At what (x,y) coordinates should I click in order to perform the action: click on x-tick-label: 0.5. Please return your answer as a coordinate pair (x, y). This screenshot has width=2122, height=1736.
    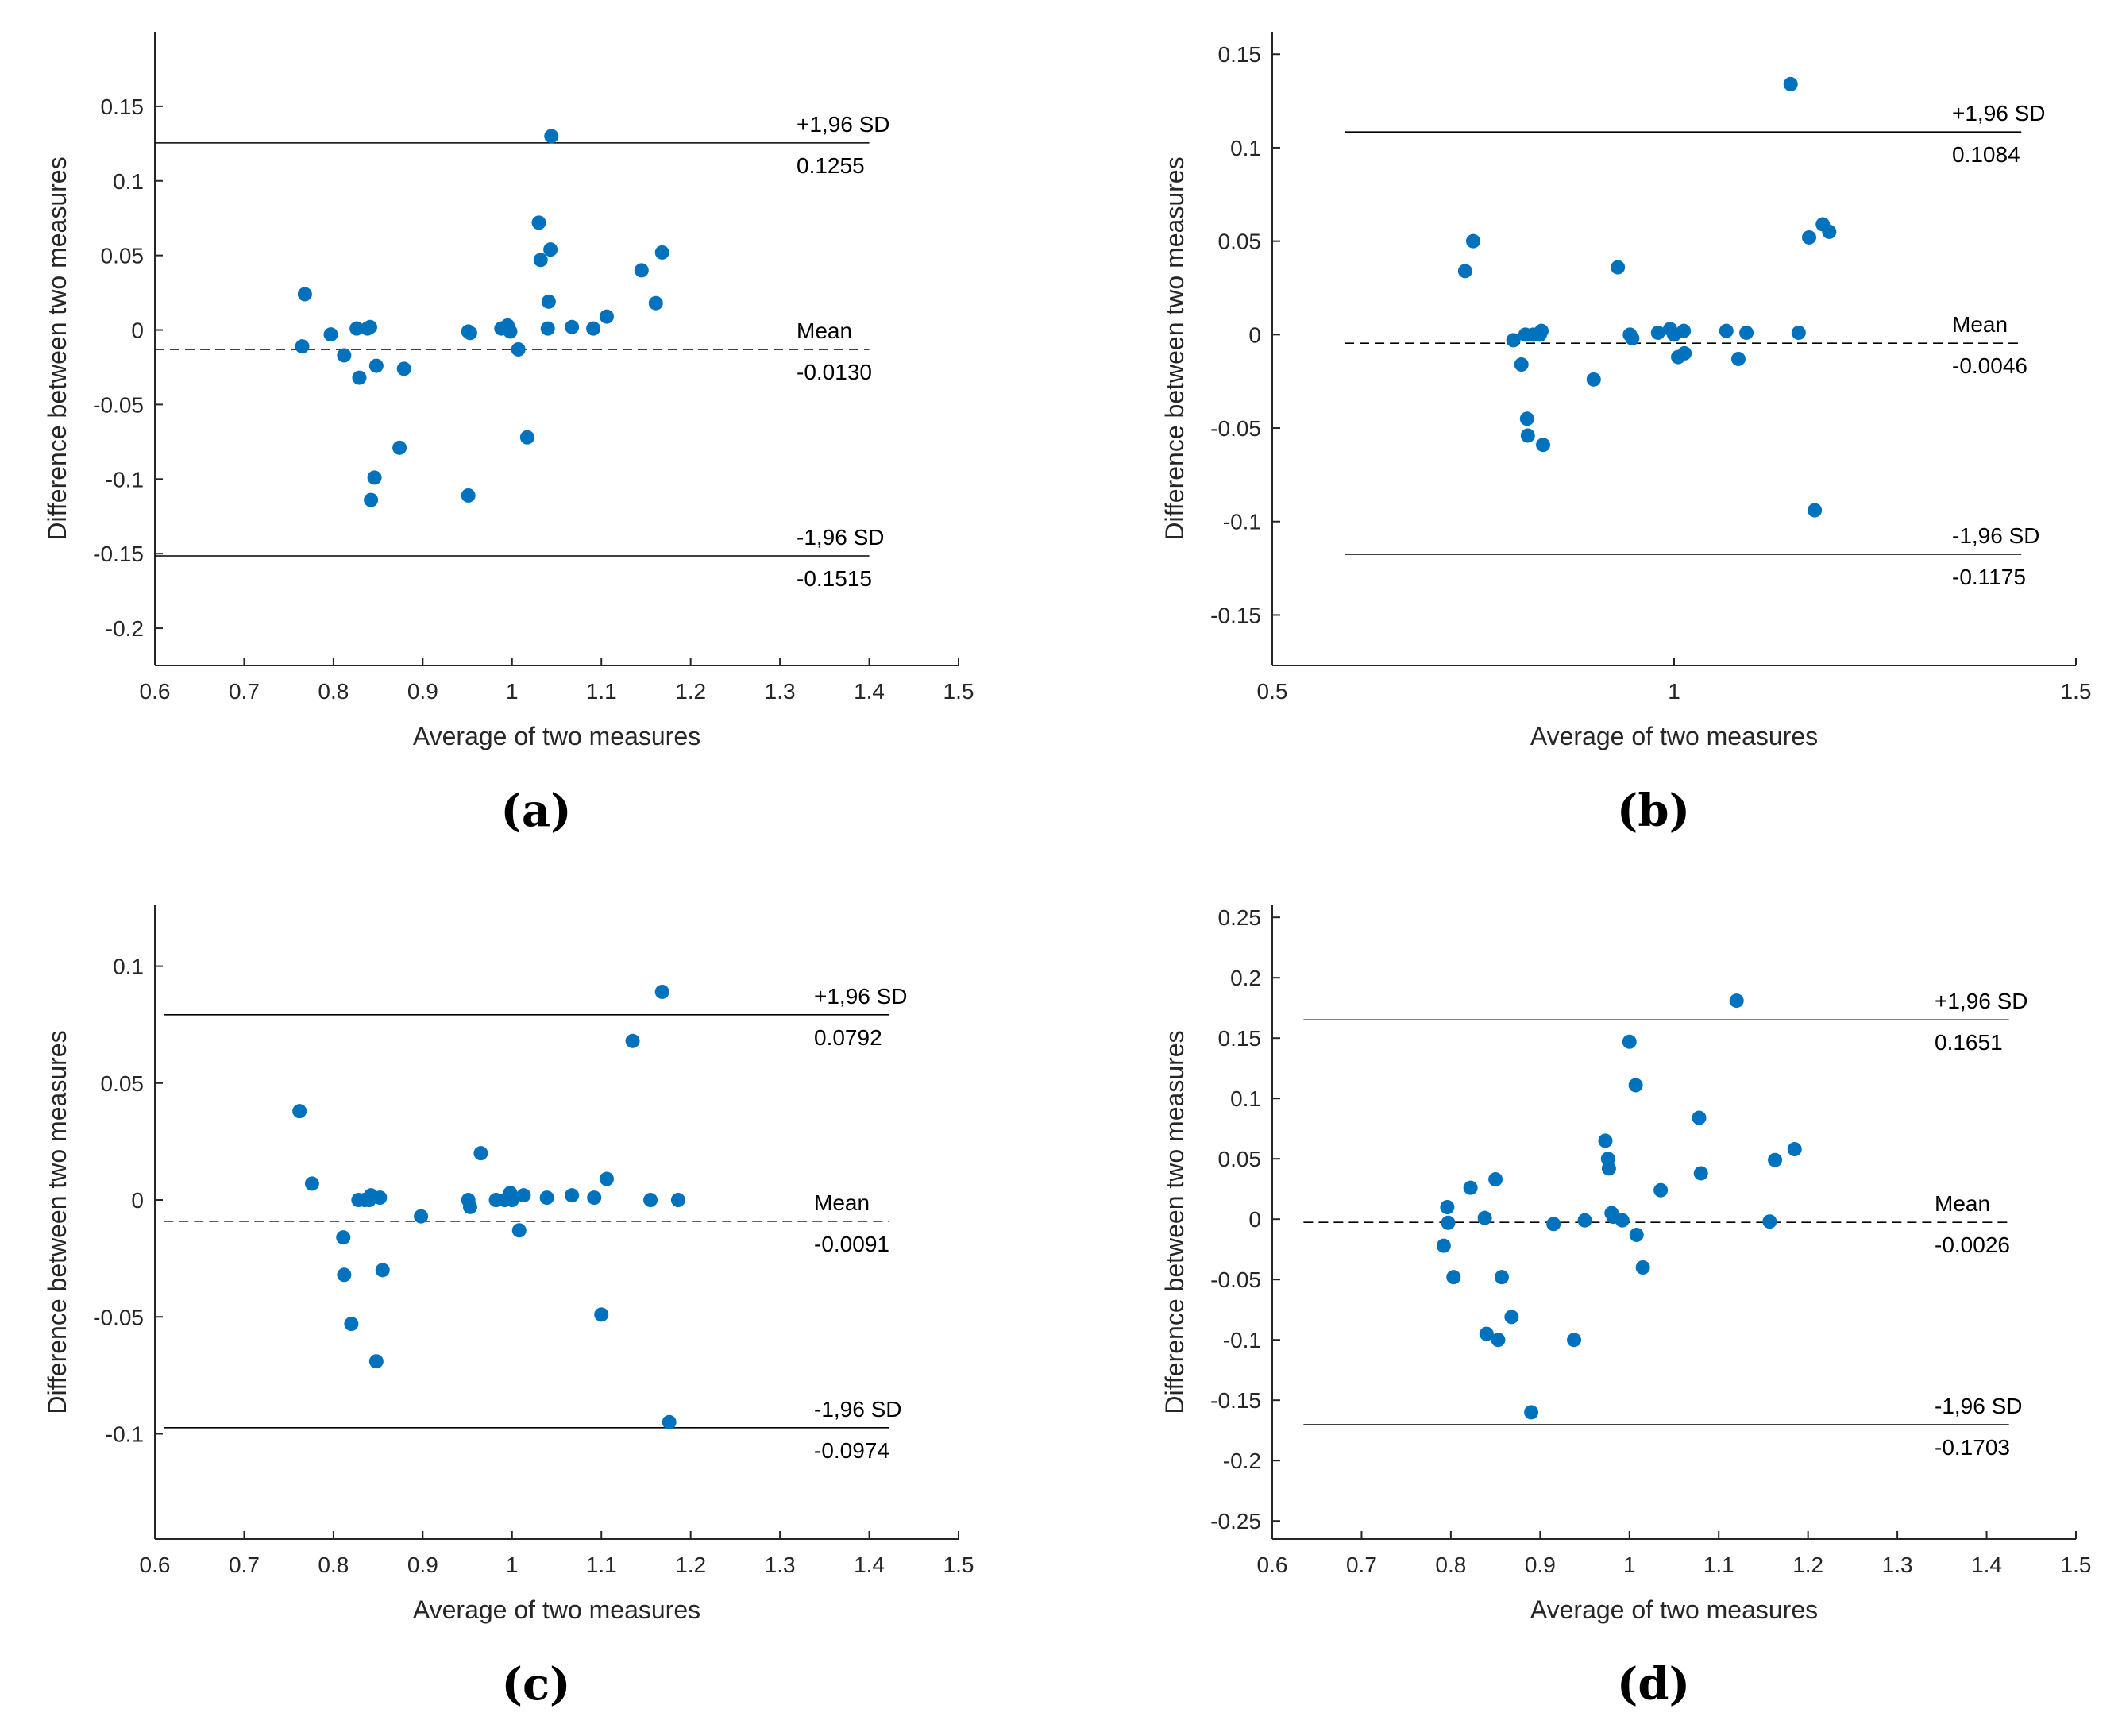
    Looking at the image, I should click on (1272, 691).